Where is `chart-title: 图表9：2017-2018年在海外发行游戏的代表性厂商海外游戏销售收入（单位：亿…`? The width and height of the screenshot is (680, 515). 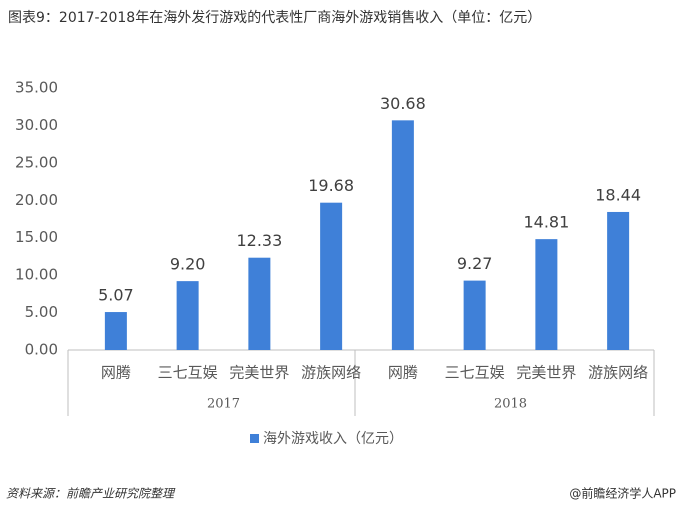
chart-title: 图表9：2017-2018年在海外发行游戏的代表性厂商海外游戏销售收入（单位：亿… is located at coordinates (274, 18).